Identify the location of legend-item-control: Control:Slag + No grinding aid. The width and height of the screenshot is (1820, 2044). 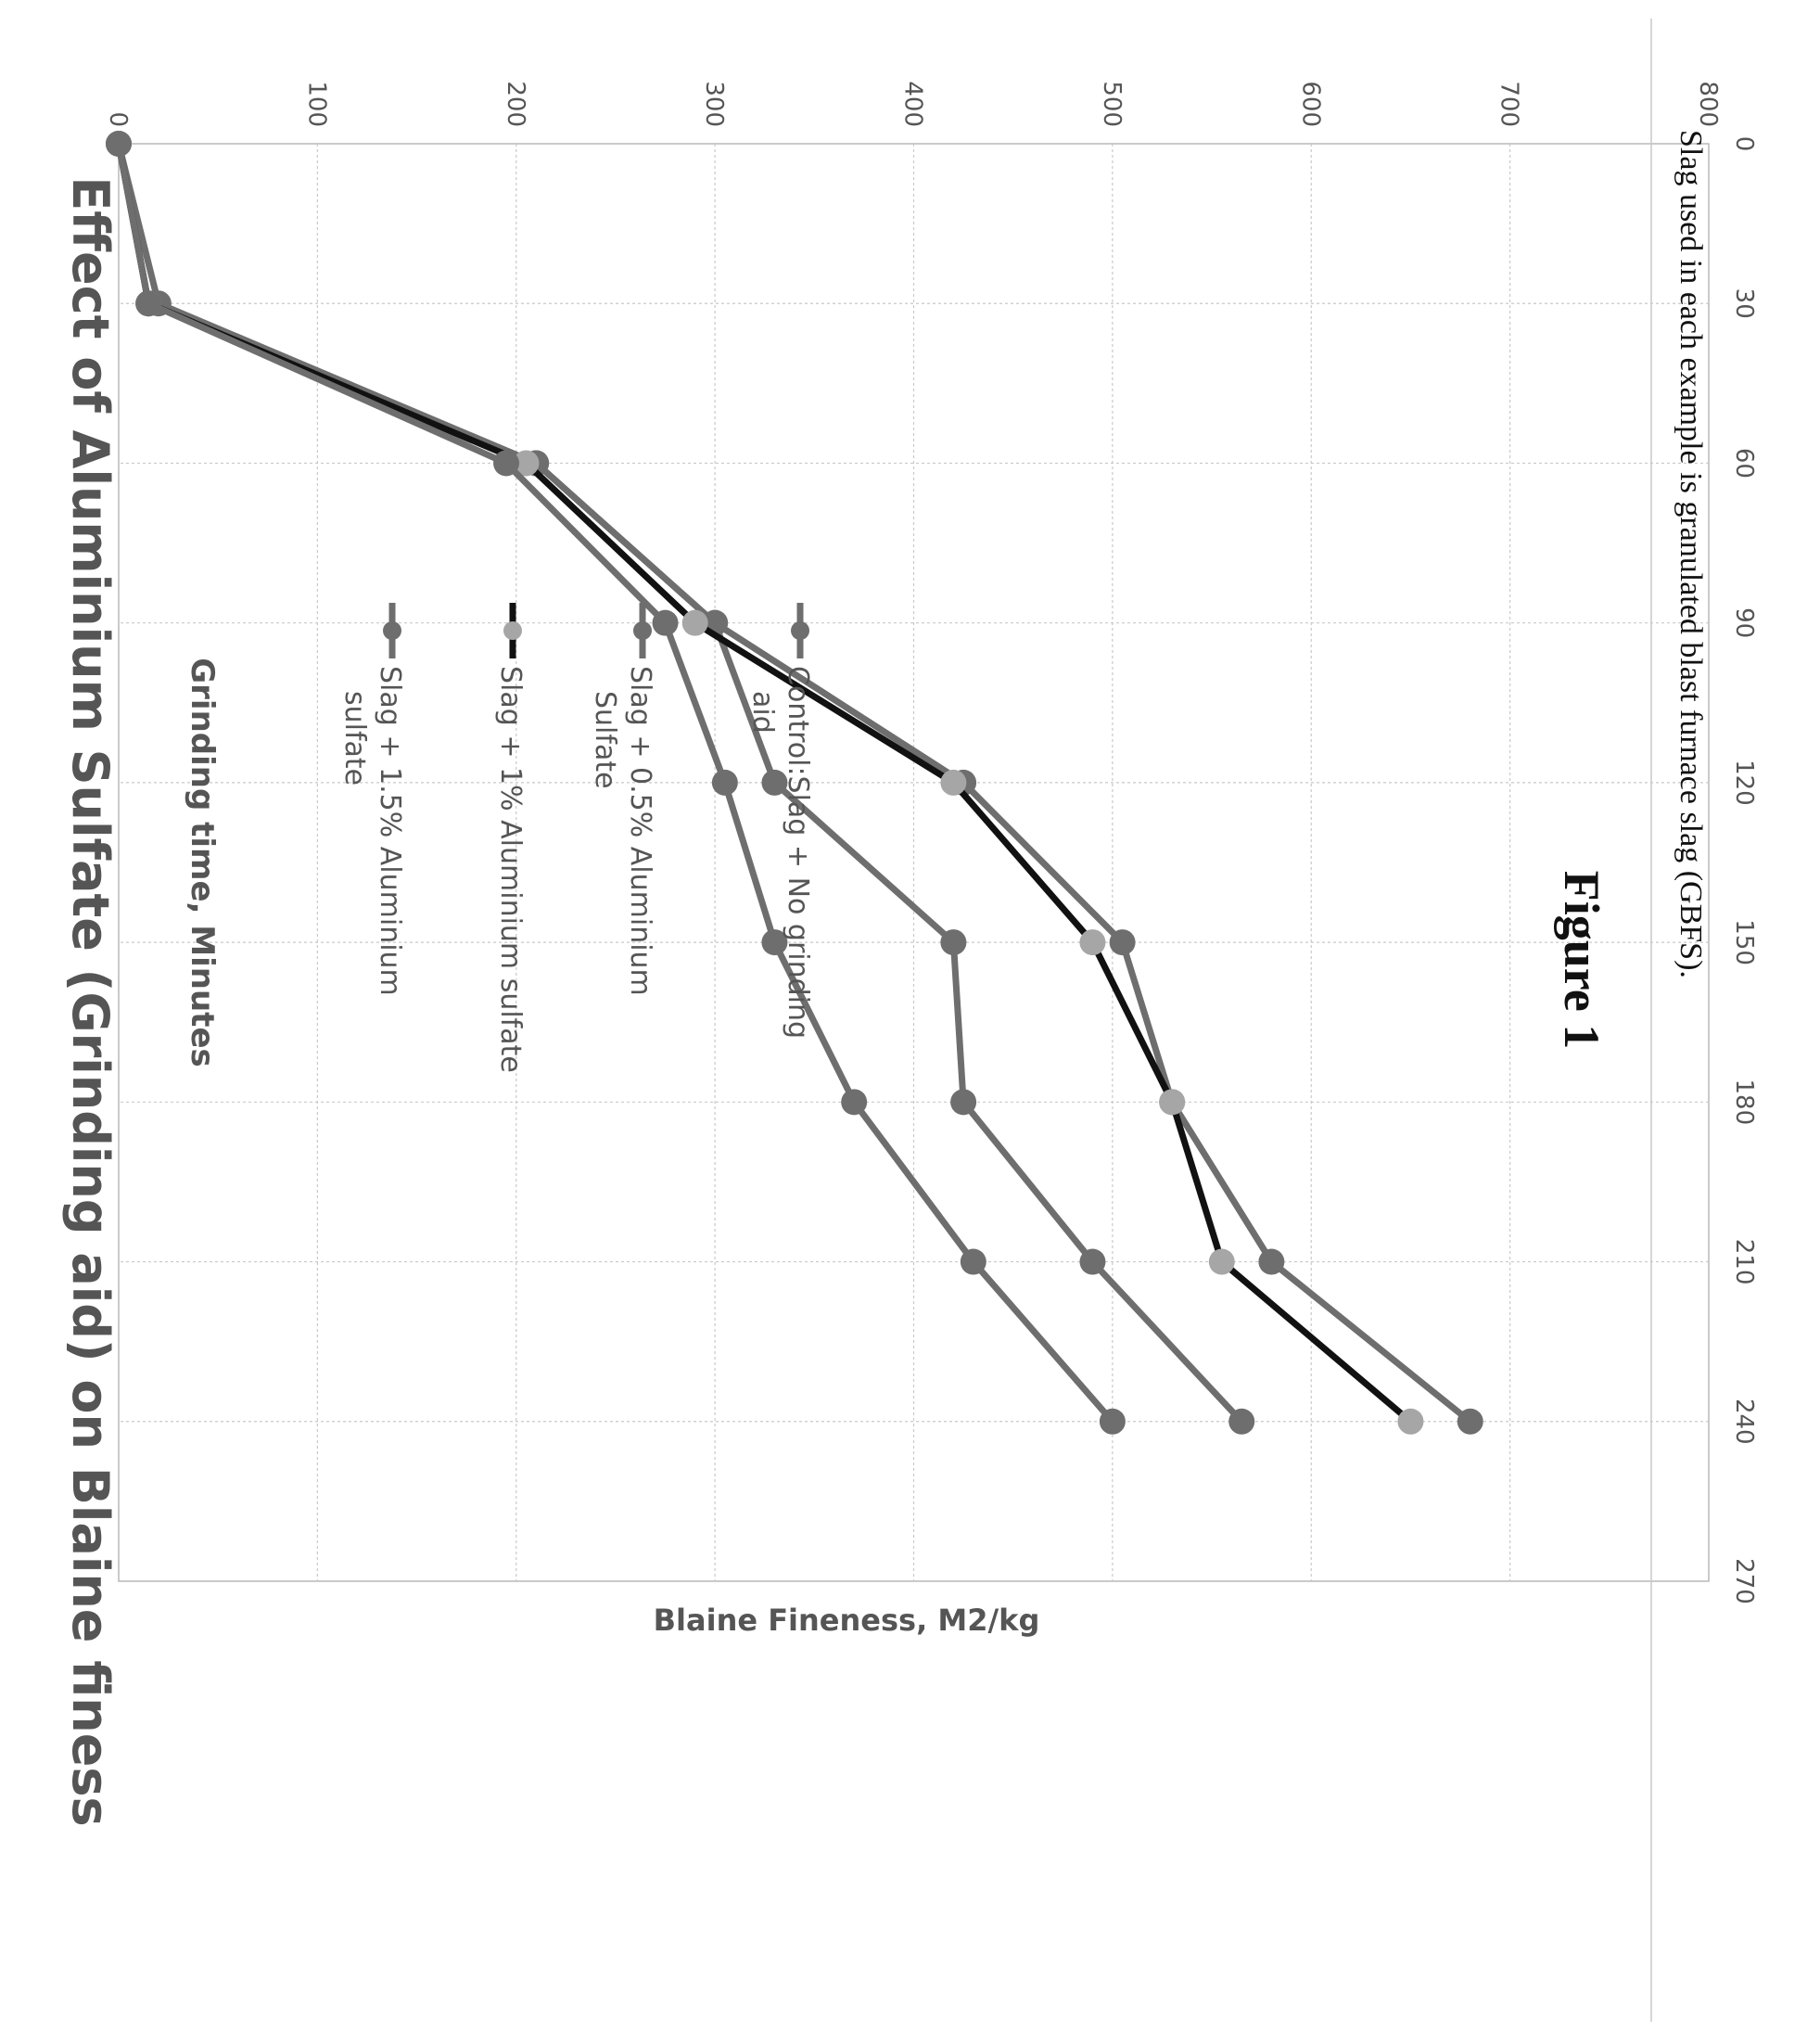
(780, 825).